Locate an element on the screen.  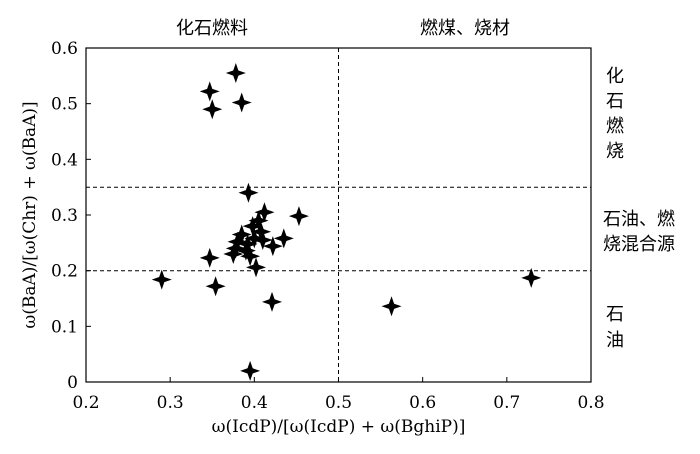
x-tick-label: 0.7 is located at coordinates (506, 403).